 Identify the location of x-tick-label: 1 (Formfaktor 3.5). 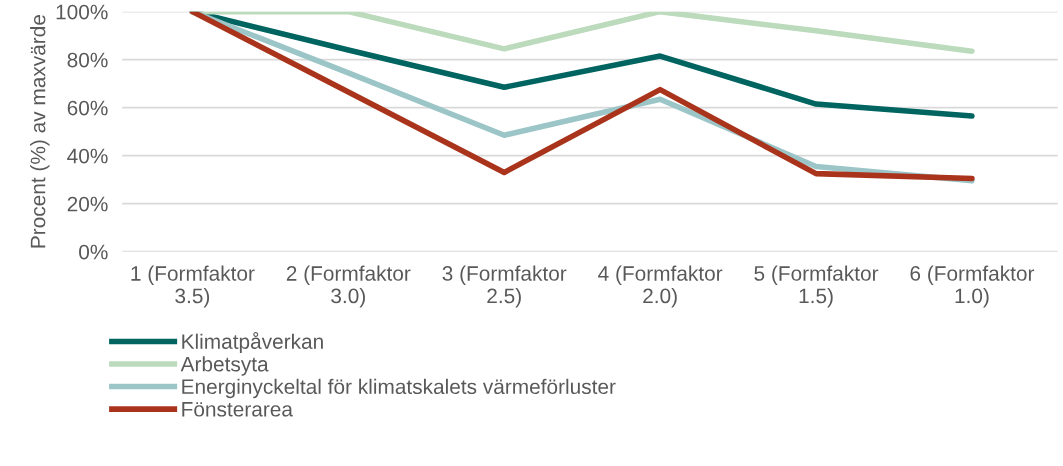
(193, 286).